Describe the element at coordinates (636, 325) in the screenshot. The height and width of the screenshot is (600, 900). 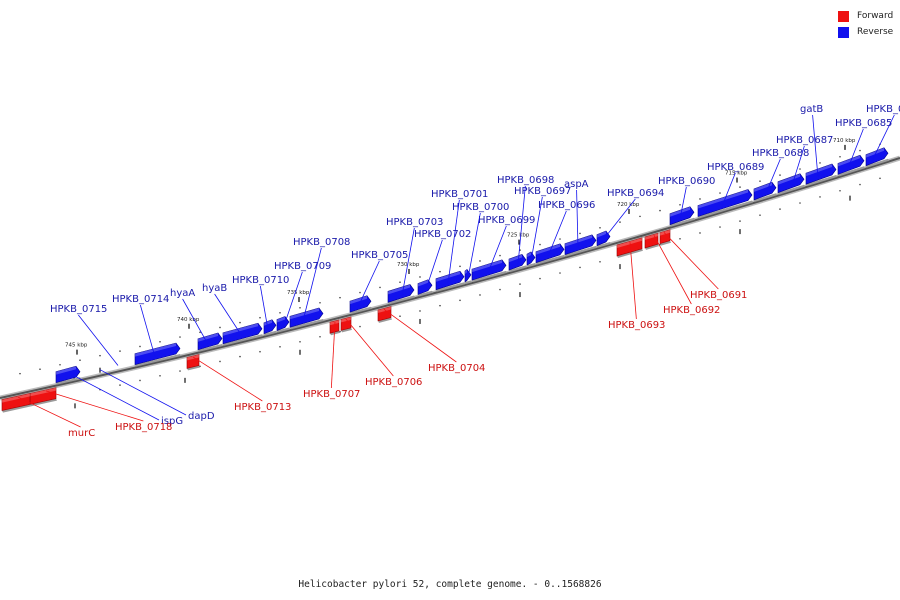
I see `gene-label: HPKB_0693` at that location.